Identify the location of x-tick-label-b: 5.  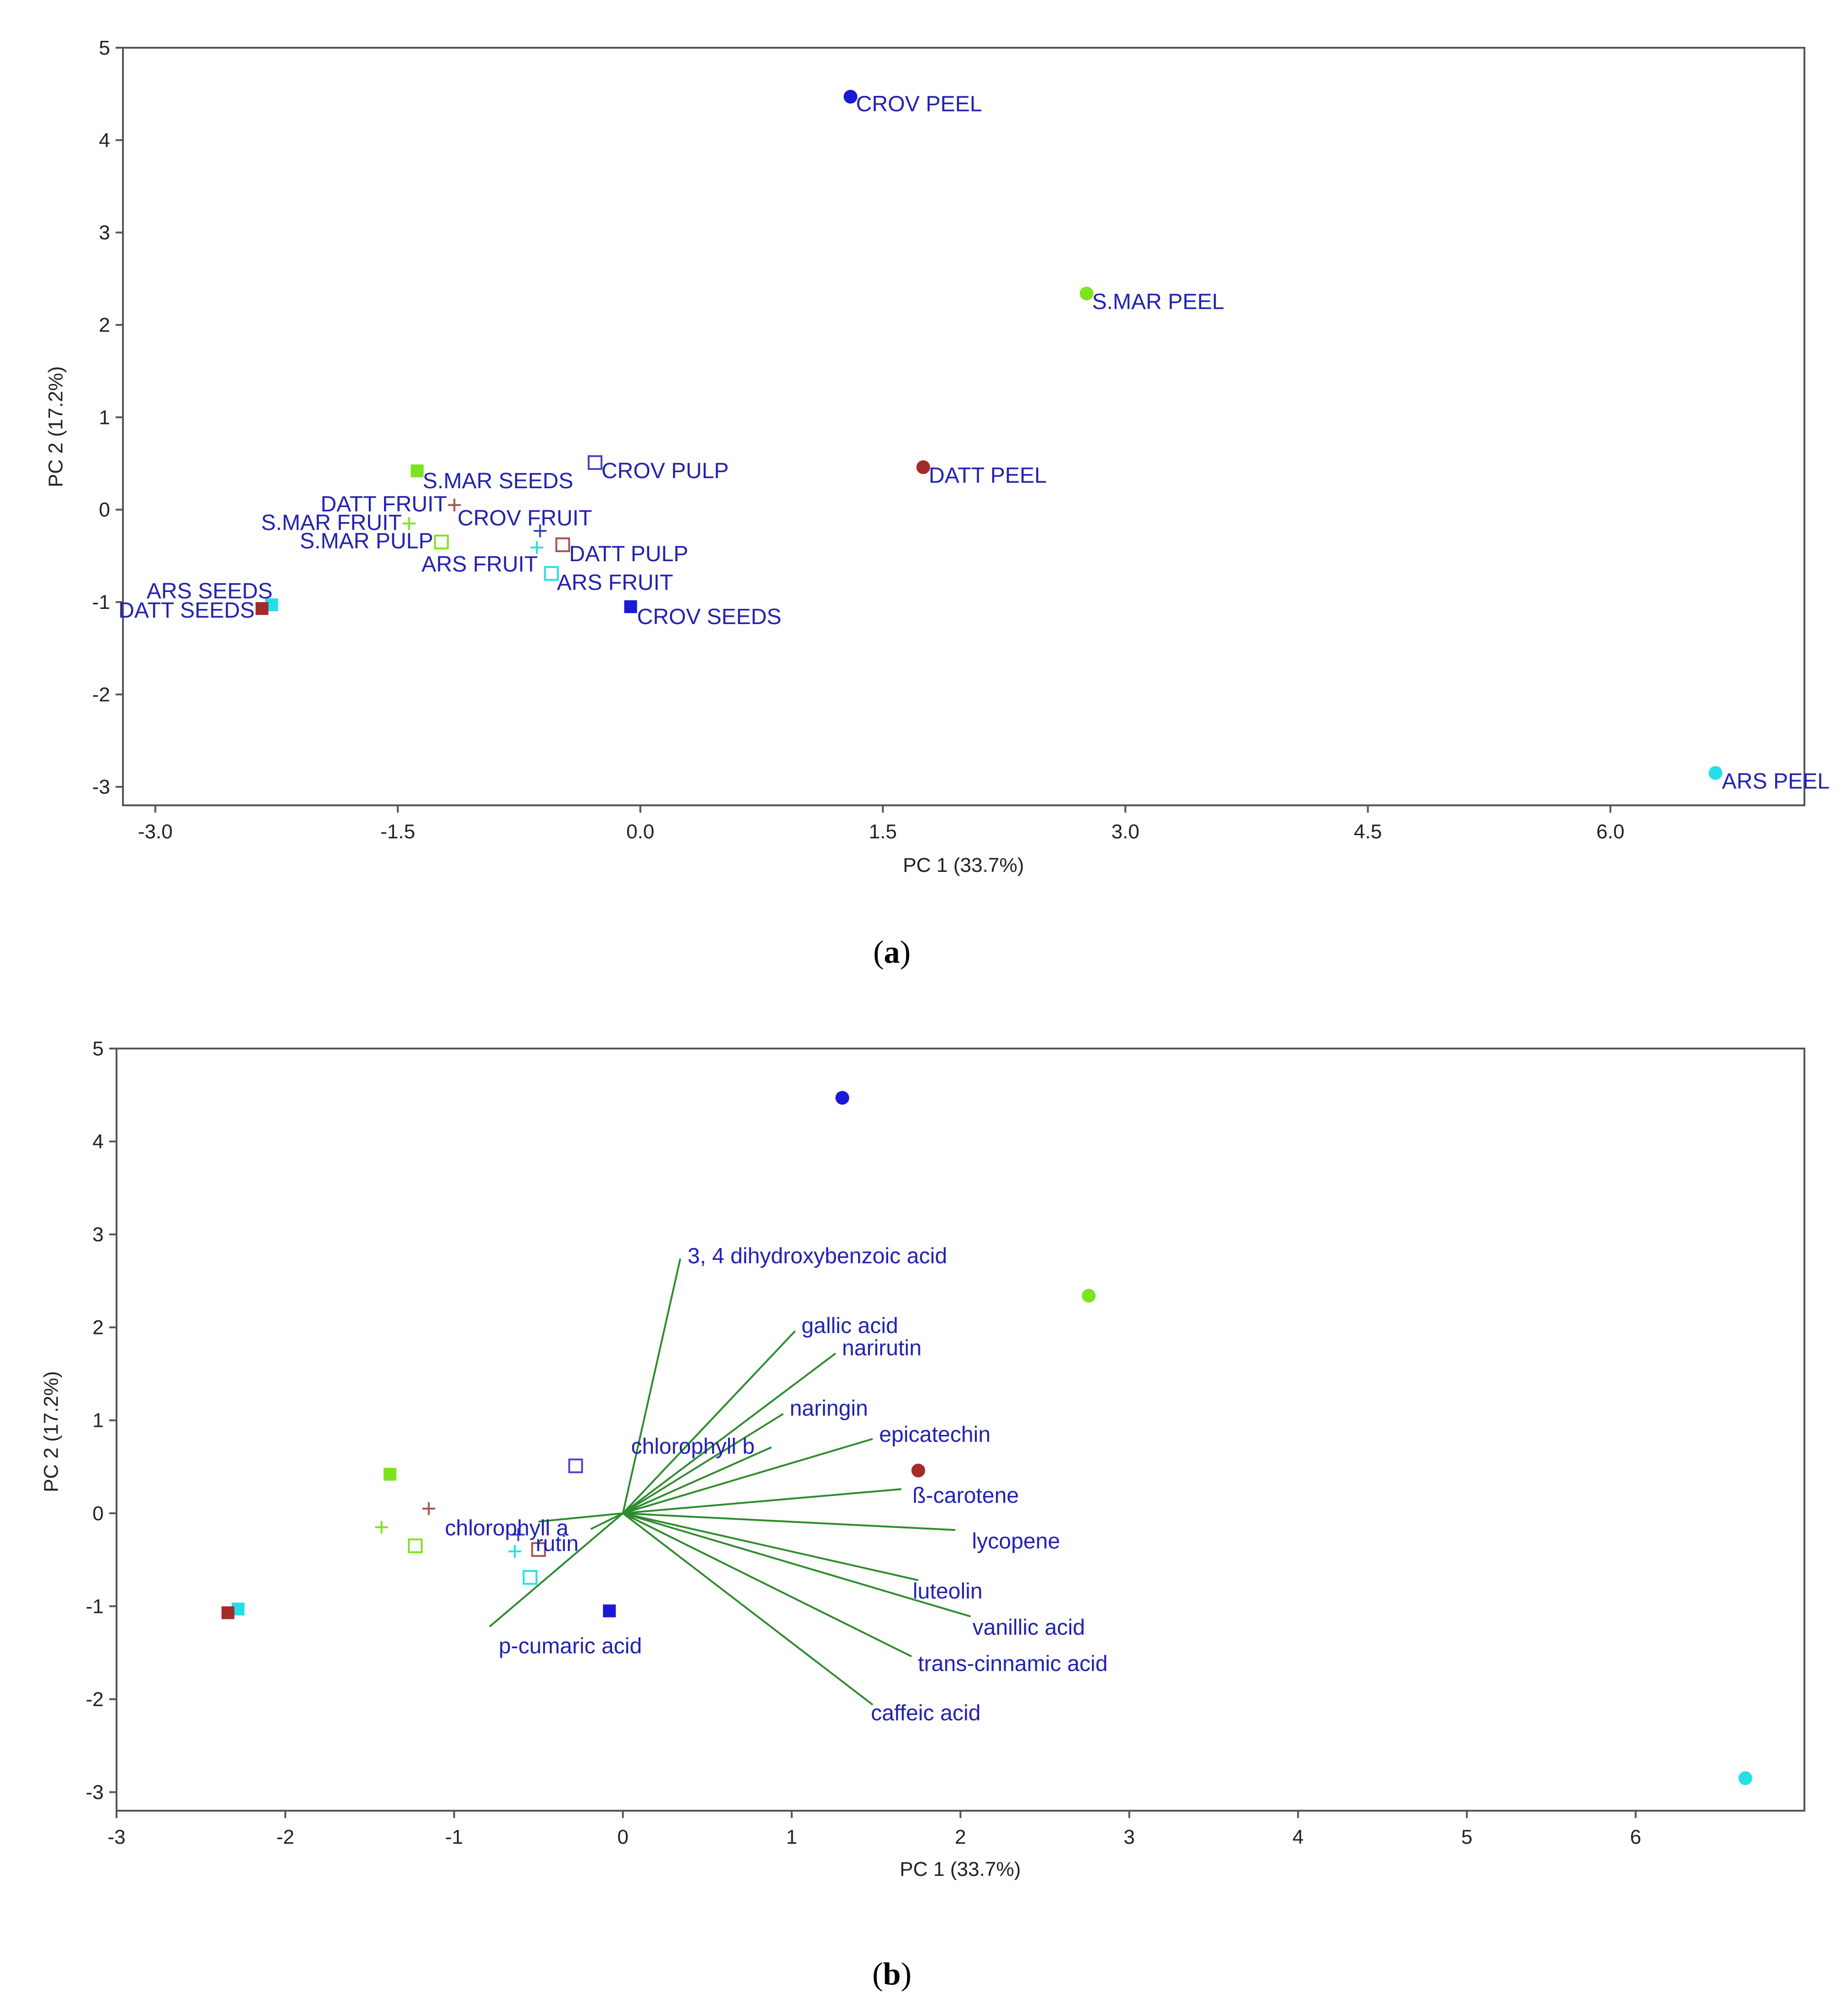
(1466, 1837).